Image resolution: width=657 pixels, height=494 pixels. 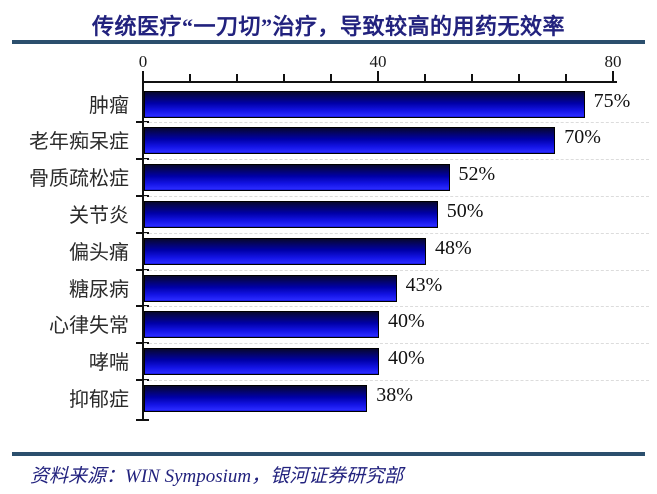 What do you see at coordinates (453, 247) in the screenshot?
I see `value-label: 48%` at bounding box center [453, 247].